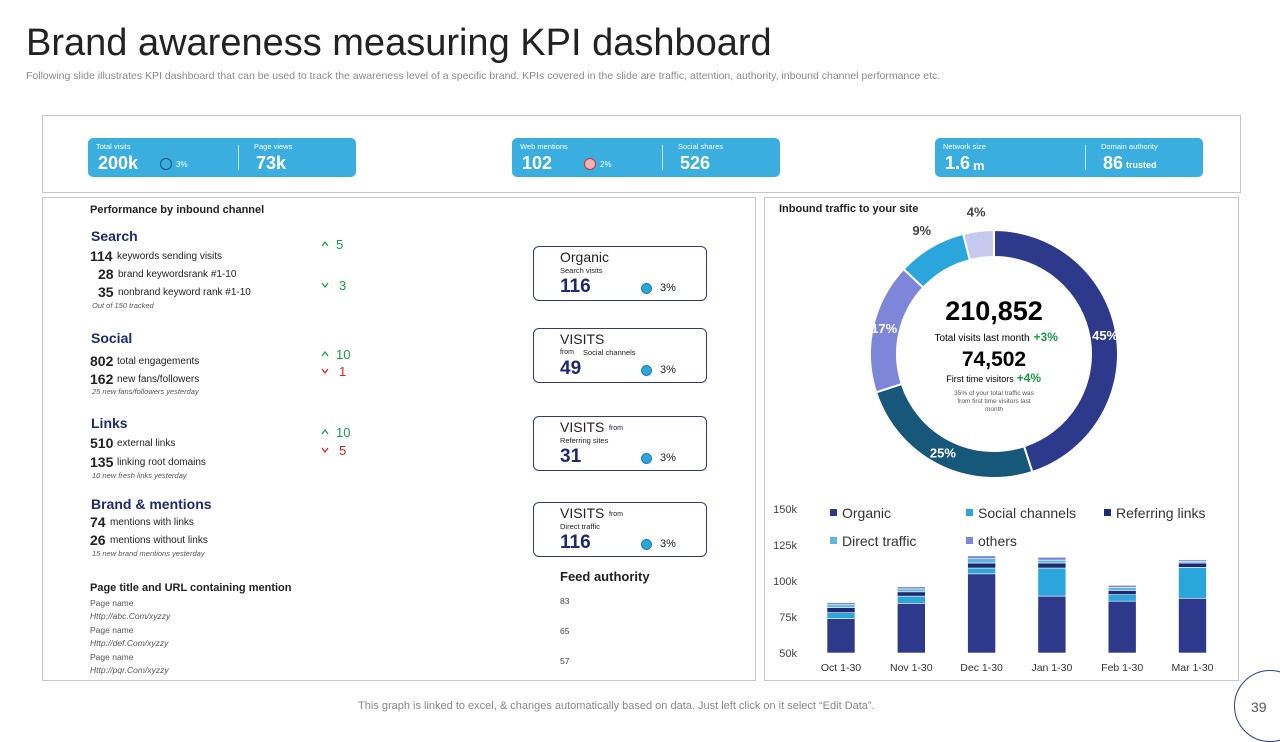 The width and height of the screenshot is (1280, 742). I want to click on metric-number: 28, so click(106, 274).